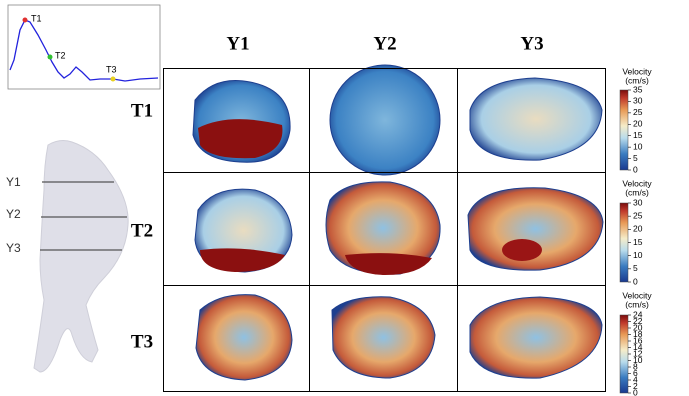 This screenshot has width=689, height=396. I want to click on waveform-plot: T1 T2 T3, so click(84, 47).